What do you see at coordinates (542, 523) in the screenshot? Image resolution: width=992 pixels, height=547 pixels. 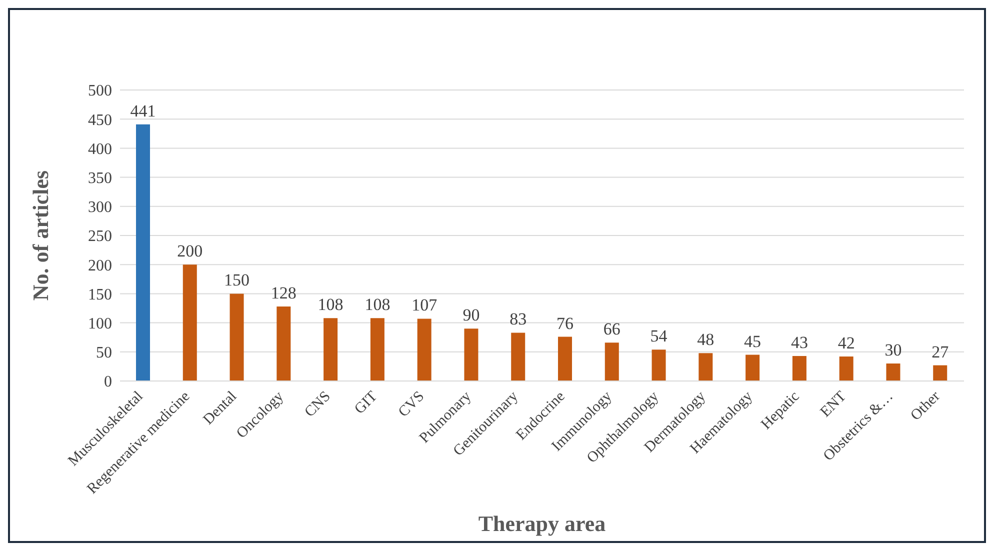 I see `x-axis-title: Therapy area` at bounding box center [542, 523].